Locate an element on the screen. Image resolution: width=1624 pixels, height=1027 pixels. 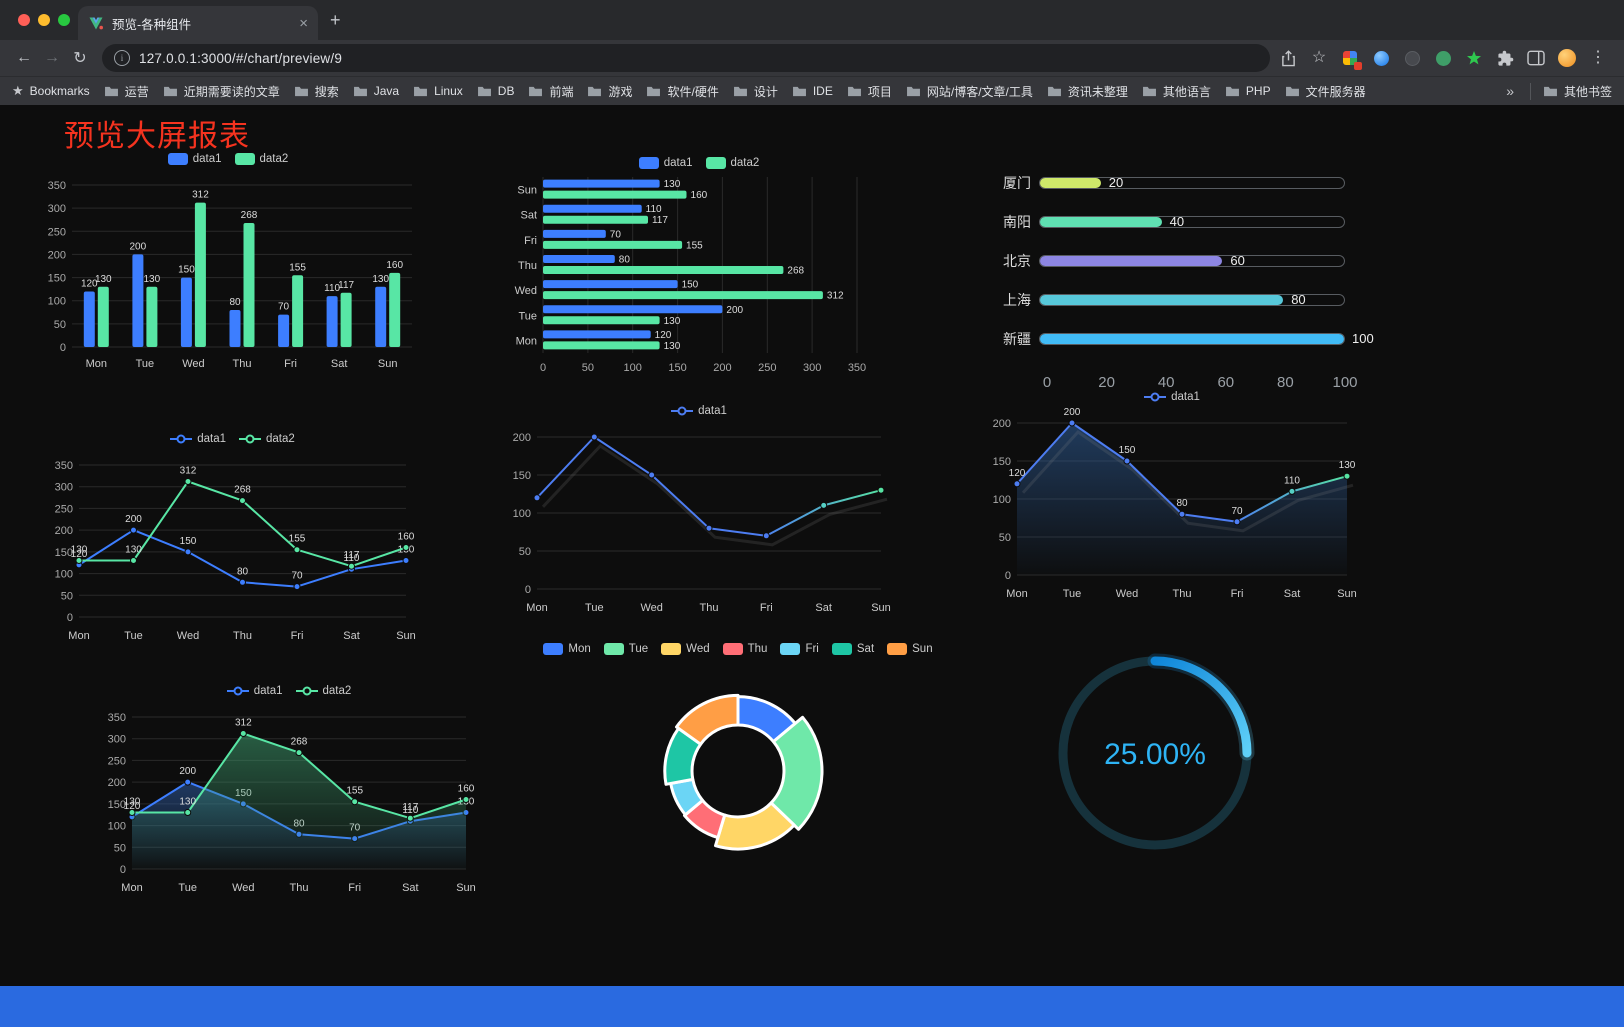
bookmark-folder: Java is located at coordinates (376, 91).